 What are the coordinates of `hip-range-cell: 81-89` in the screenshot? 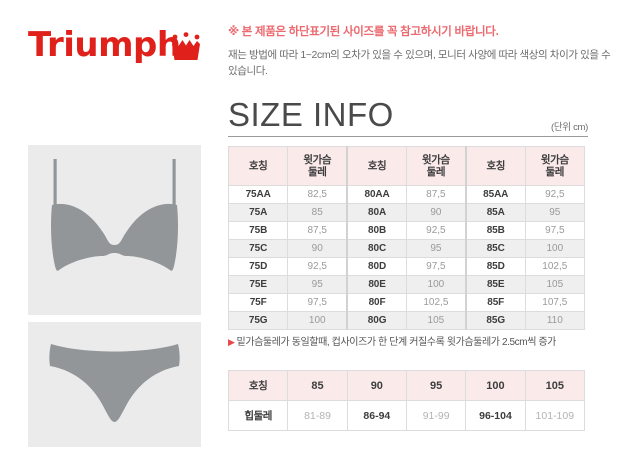 It's located at (317, 415).